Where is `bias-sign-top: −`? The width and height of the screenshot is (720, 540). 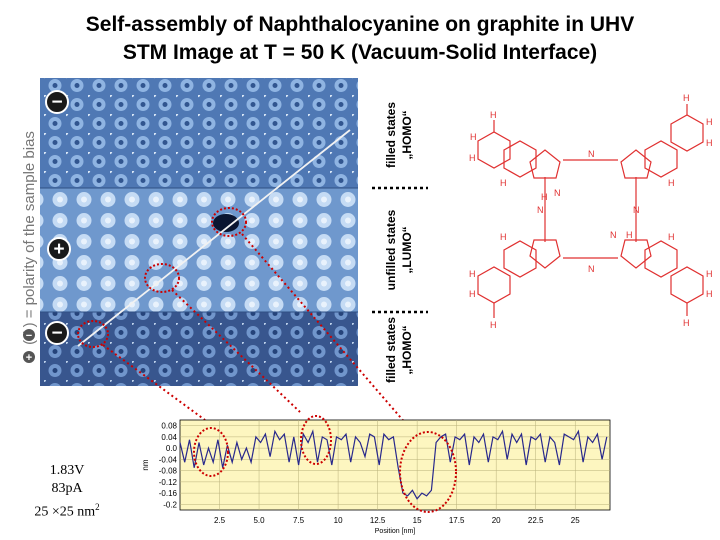 bias-sign-top: − is located at coordinates (57, 102).